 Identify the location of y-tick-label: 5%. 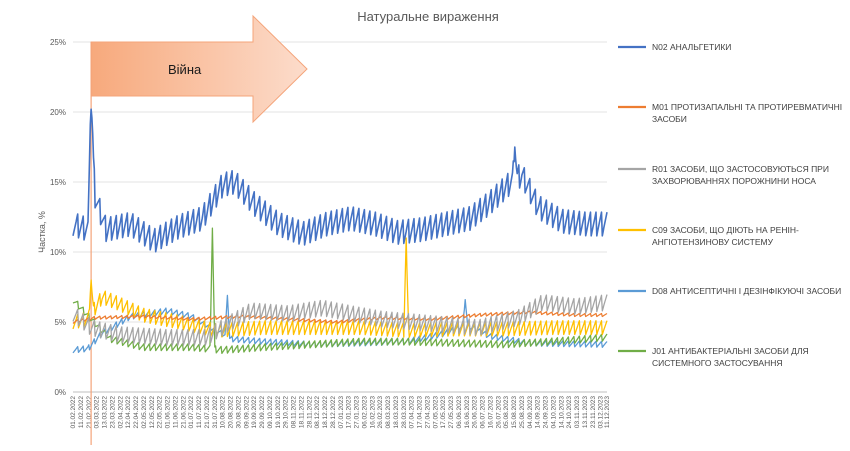
(60, 322).